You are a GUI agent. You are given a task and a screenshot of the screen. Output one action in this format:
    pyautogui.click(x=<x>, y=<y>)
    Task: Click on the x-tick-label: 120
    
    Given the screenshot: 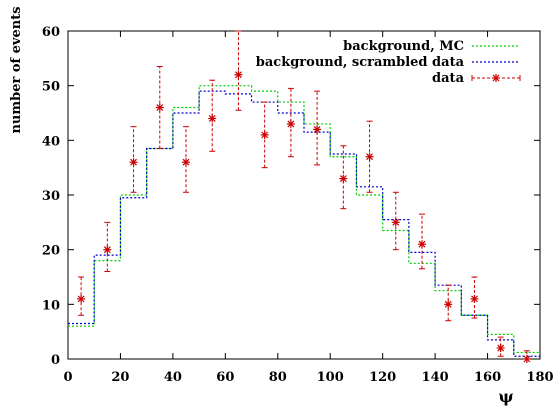 What is the action you would take?
    pyautogui.click(x=382, y=377)
    